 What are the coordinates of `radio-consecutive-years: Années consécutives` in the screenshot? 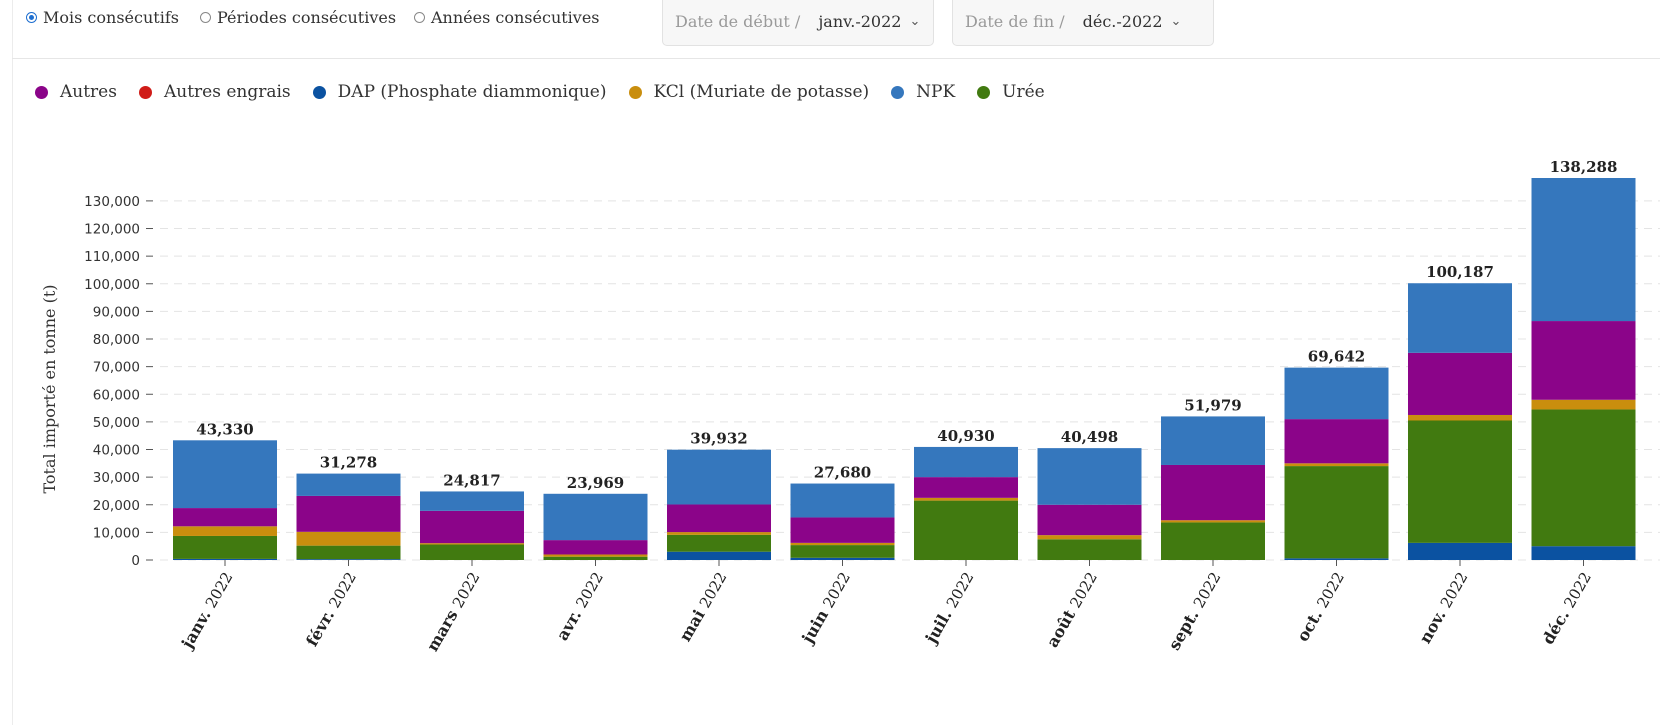 It's located at (507, 17).